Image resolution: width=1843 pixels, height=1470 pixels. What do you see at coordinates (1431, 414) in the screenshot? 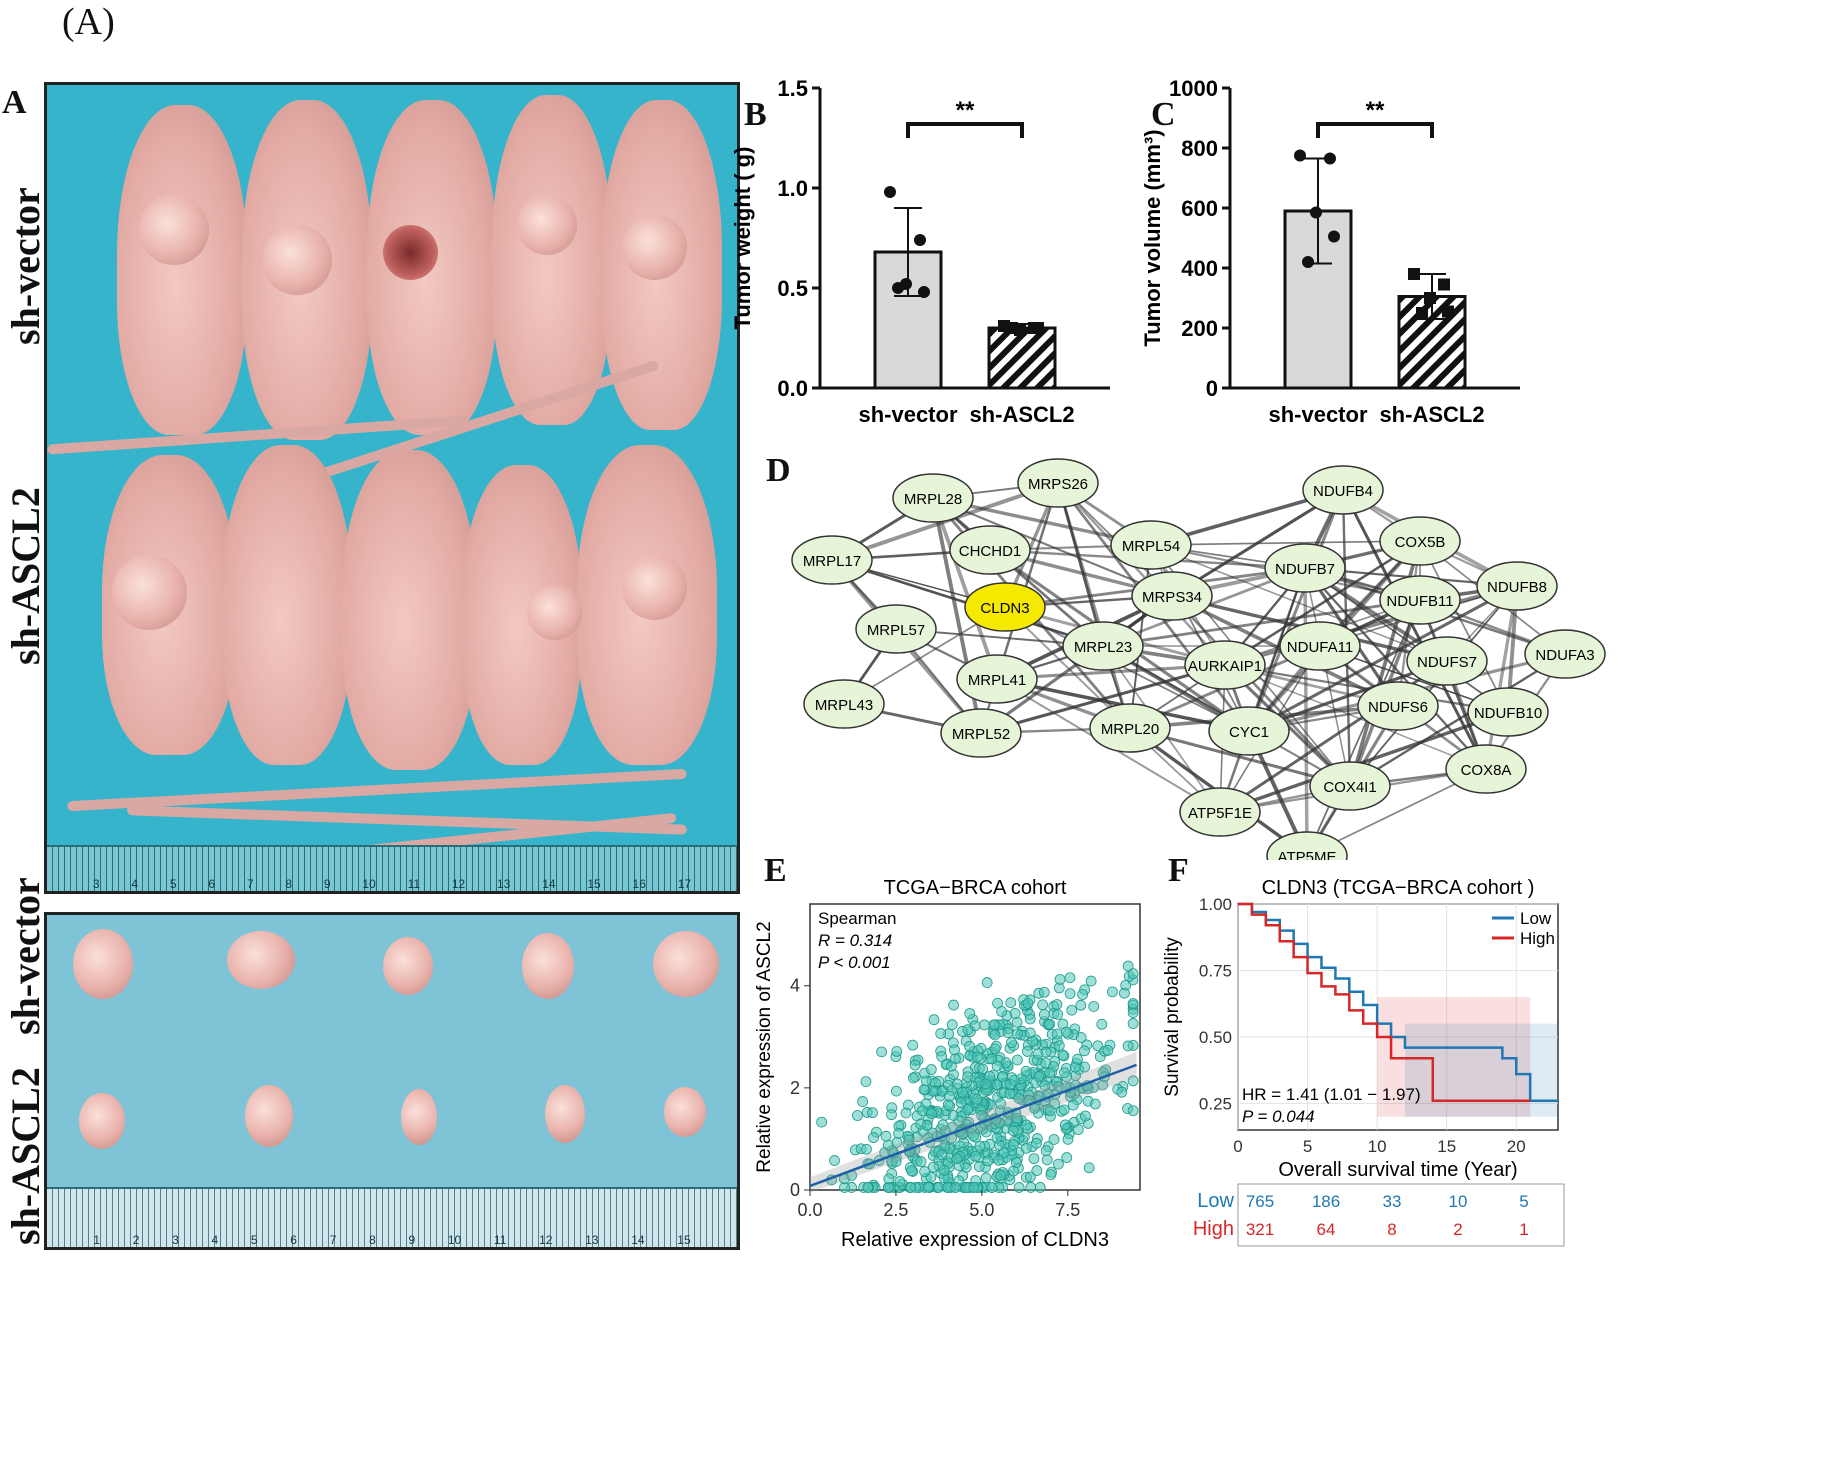
I see `x-tick-label: sh-ASCL2` at bounding box center [1431, 414].